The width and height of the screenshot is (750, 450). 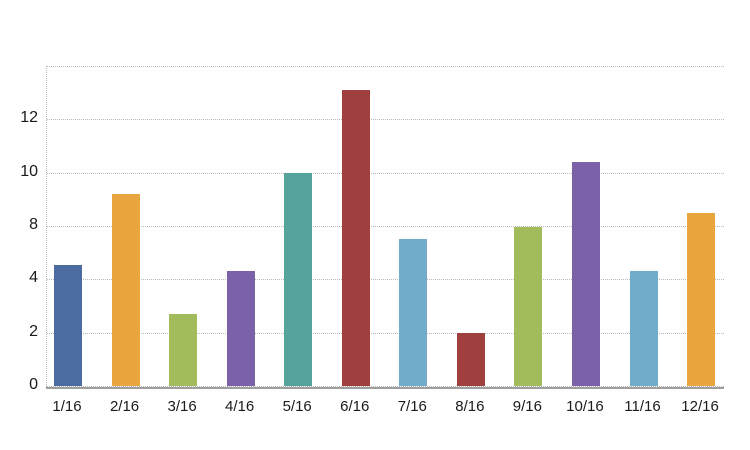 What do you see at coordinates (355, 406) in the screenshot?
I see `x-tick-label-6-16: 6/16` at bounding box center [355, 406].